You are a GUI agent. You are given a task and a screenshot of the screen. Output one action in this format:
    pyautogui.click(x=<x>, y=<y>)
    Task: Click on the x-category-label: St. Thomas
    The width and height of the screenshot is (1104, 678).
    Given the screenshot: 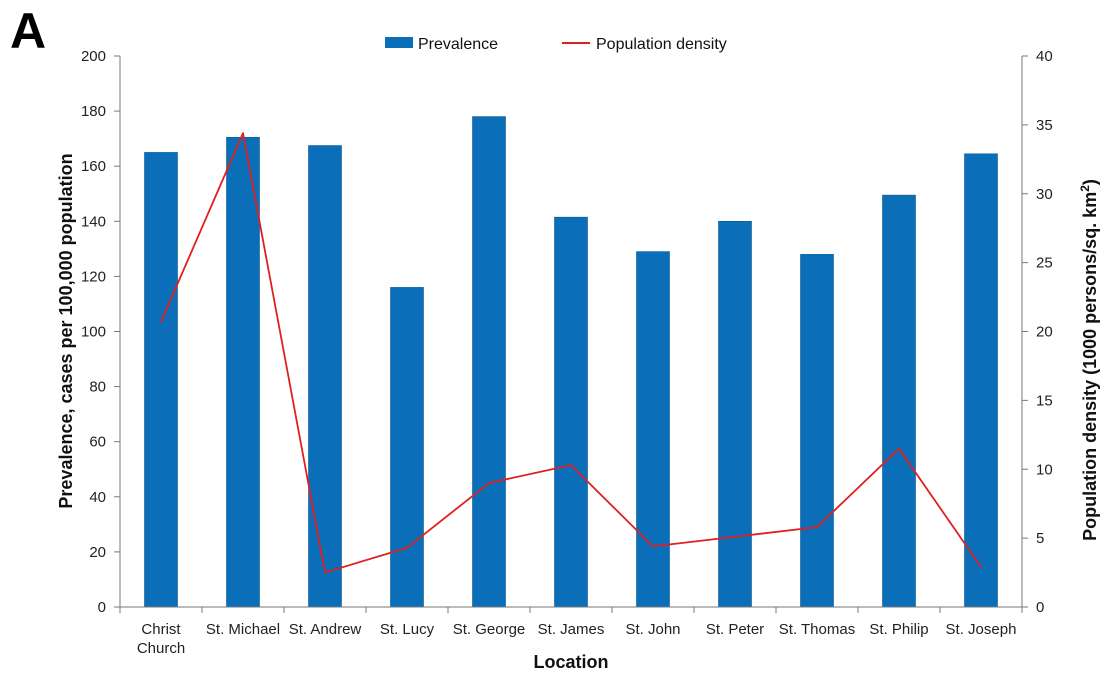 What is the action you would take?
    pyautogui.click(x=817, y=629)
    